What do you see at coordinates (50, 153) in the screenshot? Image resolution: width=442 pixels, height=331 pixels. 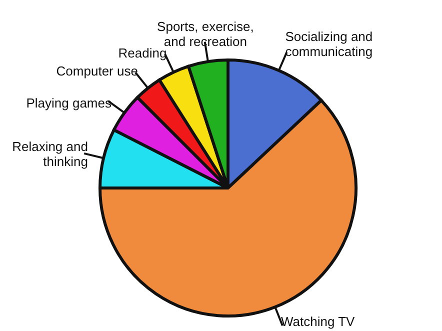 I see `slice-label: Relaxing and thinking` at bounding box center [50, 153].